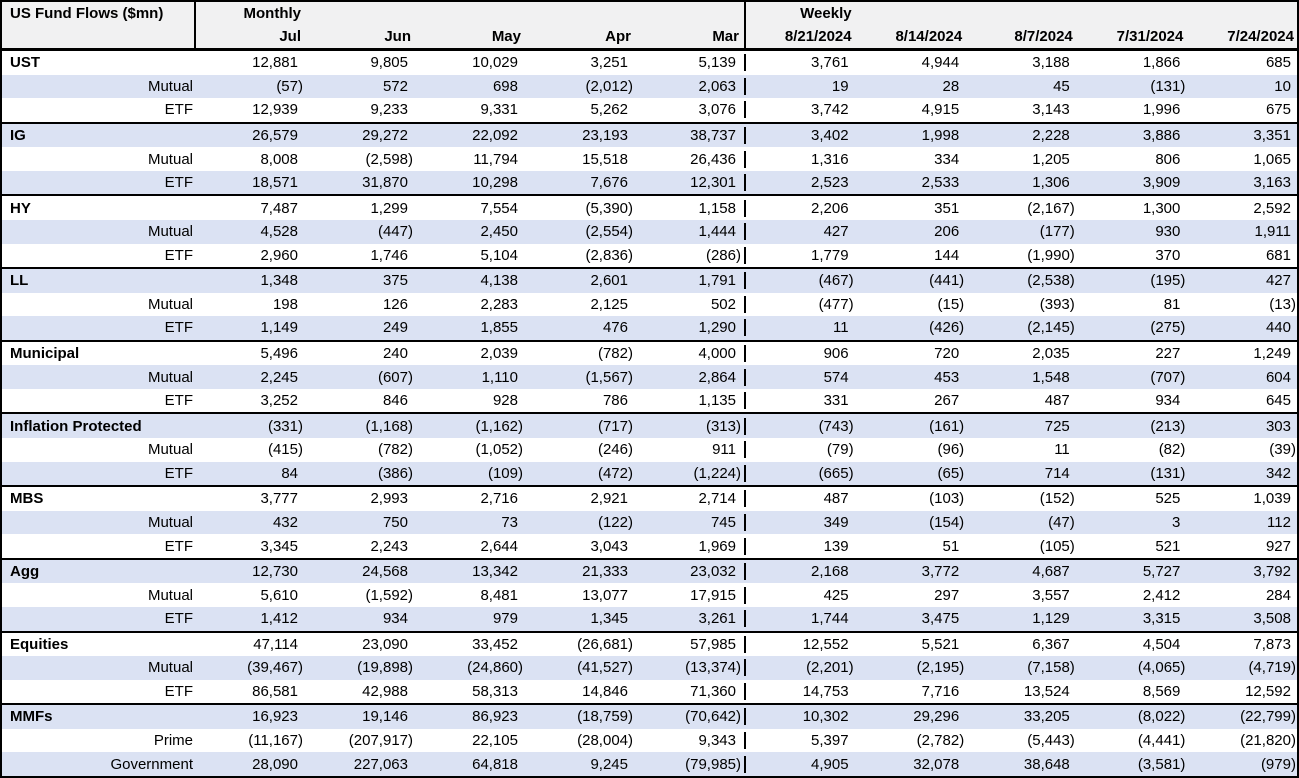 This screenshot has width=1299, height=778. What do you see at coordinates (691, 135) in the screenshot?
I see `cell: 38,737` at bounding box center [691, 135].